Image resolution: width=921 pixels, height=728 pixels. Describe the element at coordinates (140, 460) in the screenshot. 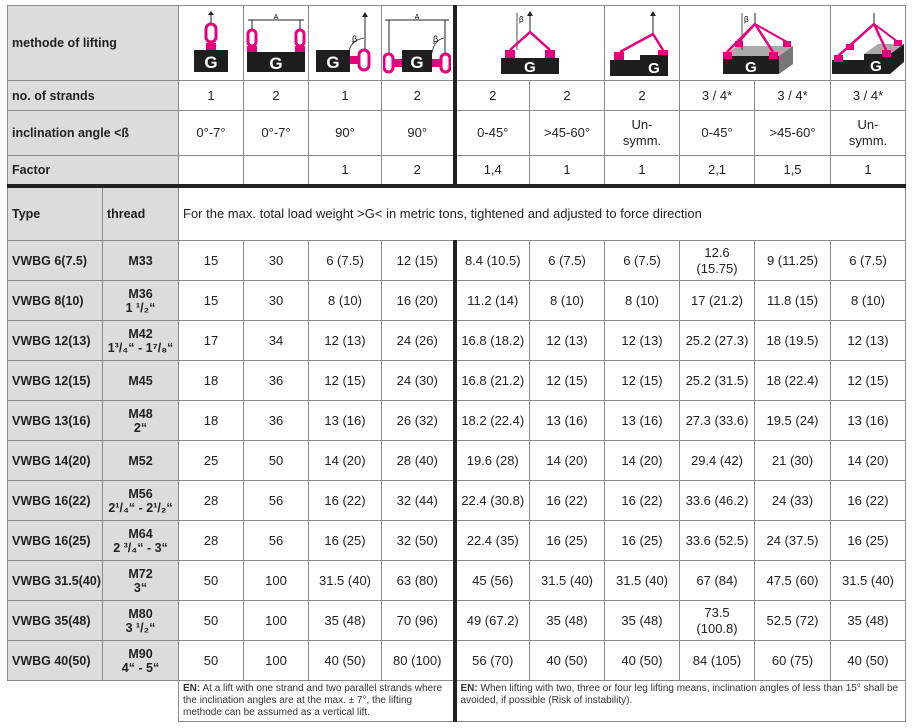

I see `thread-cell-line: M52` at that location.